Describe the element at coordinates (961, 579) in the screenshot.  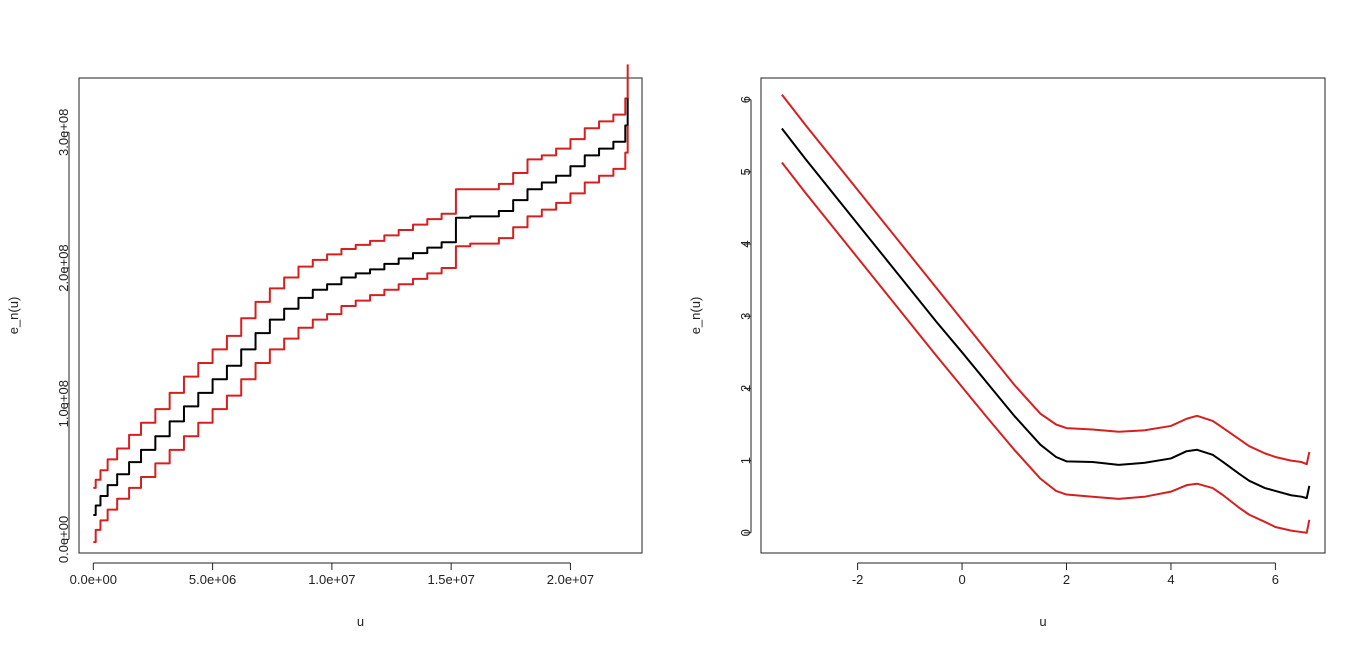
I see `x-tick-label: 0` at that location.